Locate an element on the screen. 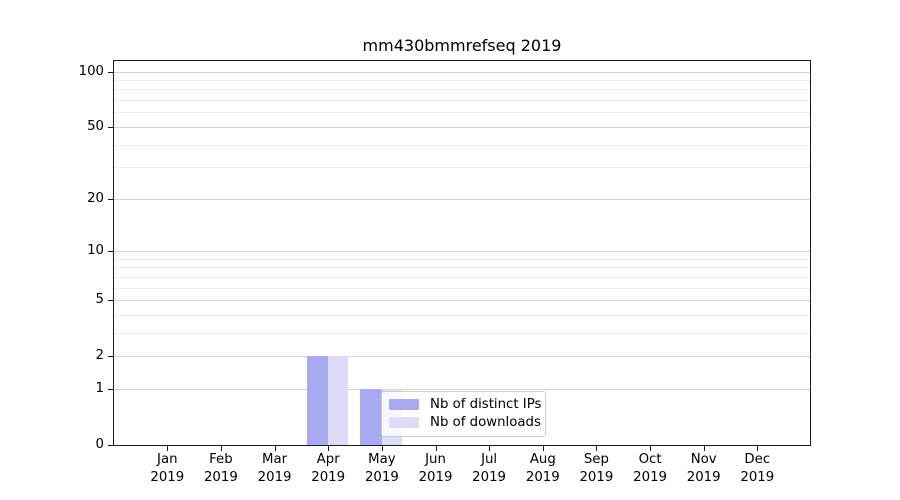 The height and width of the screenshot is (500, 900). bar-distinct-ips-apr-2019 is located at coordinates (317, 400).